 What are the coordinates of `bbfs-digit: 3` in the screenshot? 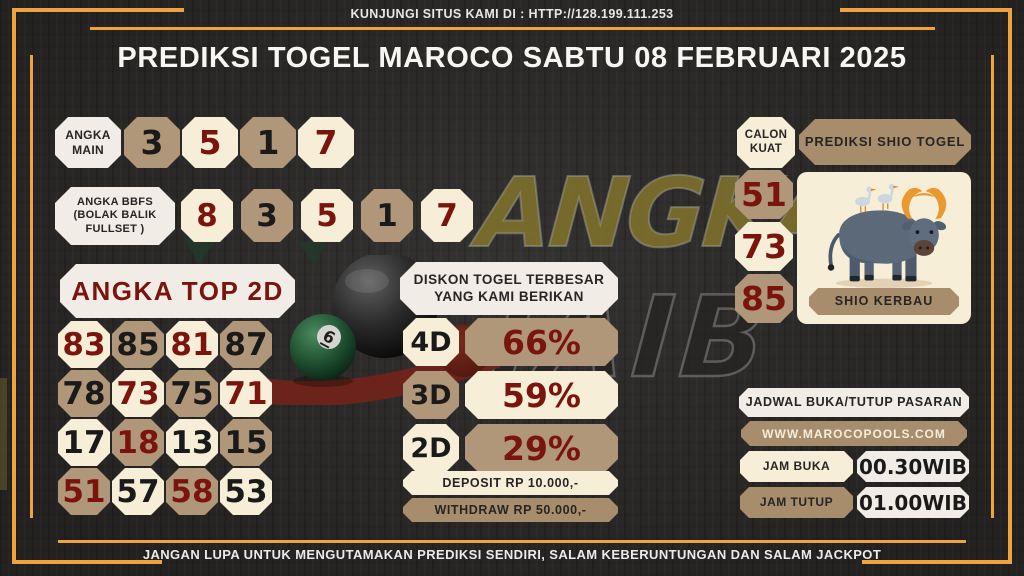 It's located at (267, 215).